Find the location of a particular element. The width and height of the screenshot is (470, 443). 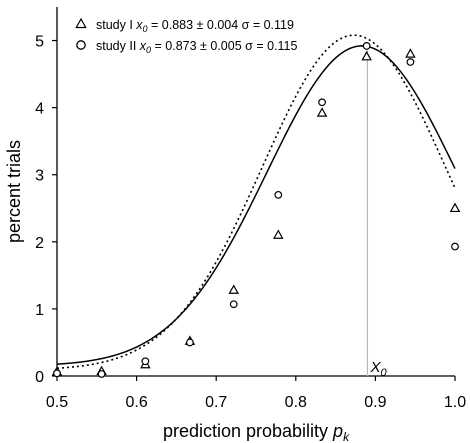

x-tick-label: 0.6 is located at coordinates (136, 402).